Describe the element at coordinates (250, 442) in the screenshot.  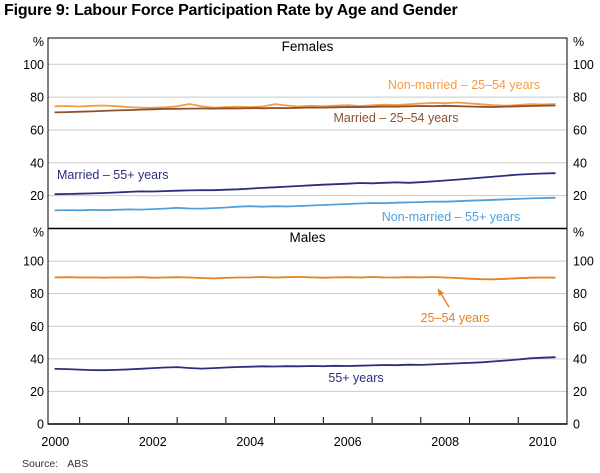
I see `x-tick-label: 2004` at that location.